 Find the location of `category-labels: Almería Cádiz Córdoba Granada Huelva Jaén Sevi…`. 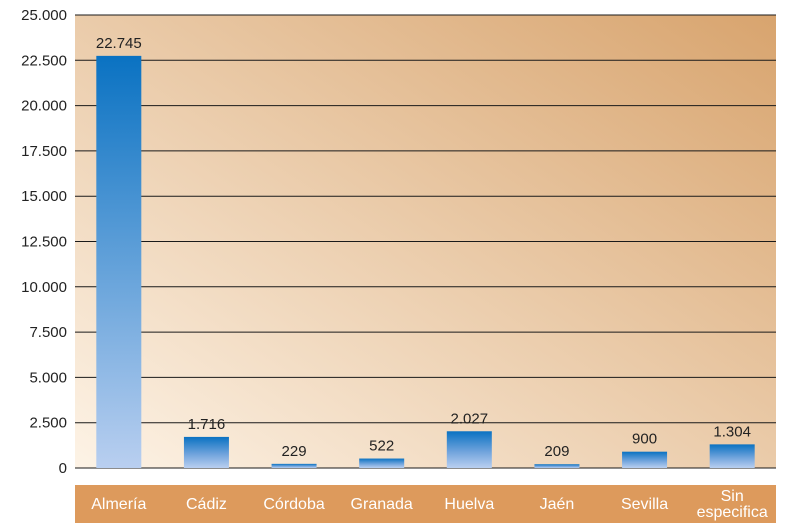

category-labels: Almería Cádiz Córdoba Granada Huelva Jaén Sevi… is located at coordinates (429, 504).